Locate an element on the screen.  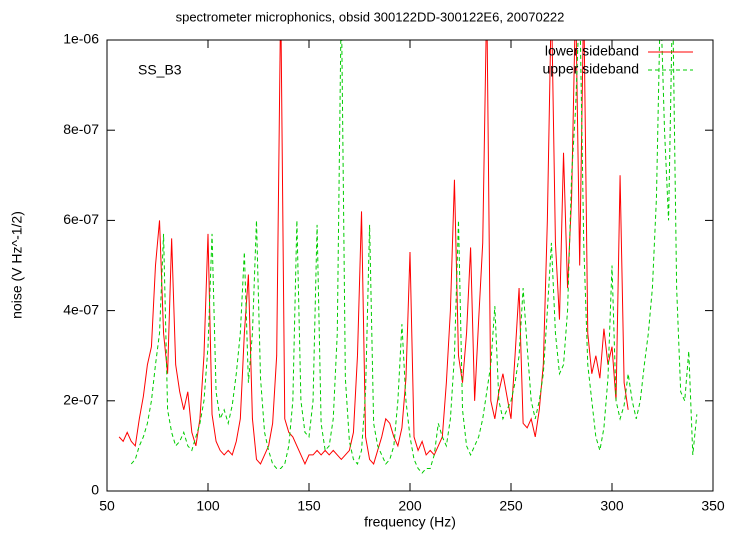
y-tick-label: 4e-07 is located at coordinates (81, 309).